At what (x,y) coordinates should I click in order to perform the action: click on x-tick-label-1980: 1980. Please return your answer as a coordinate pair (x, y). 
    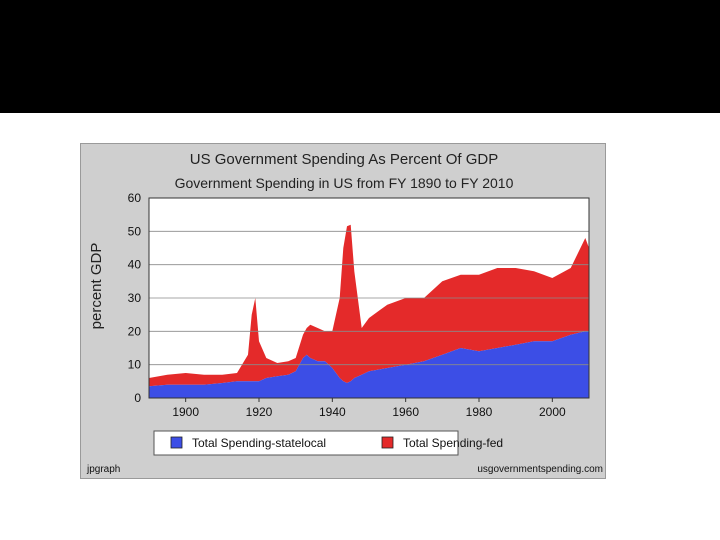
    Looking at the image, I should click on (479, 412).